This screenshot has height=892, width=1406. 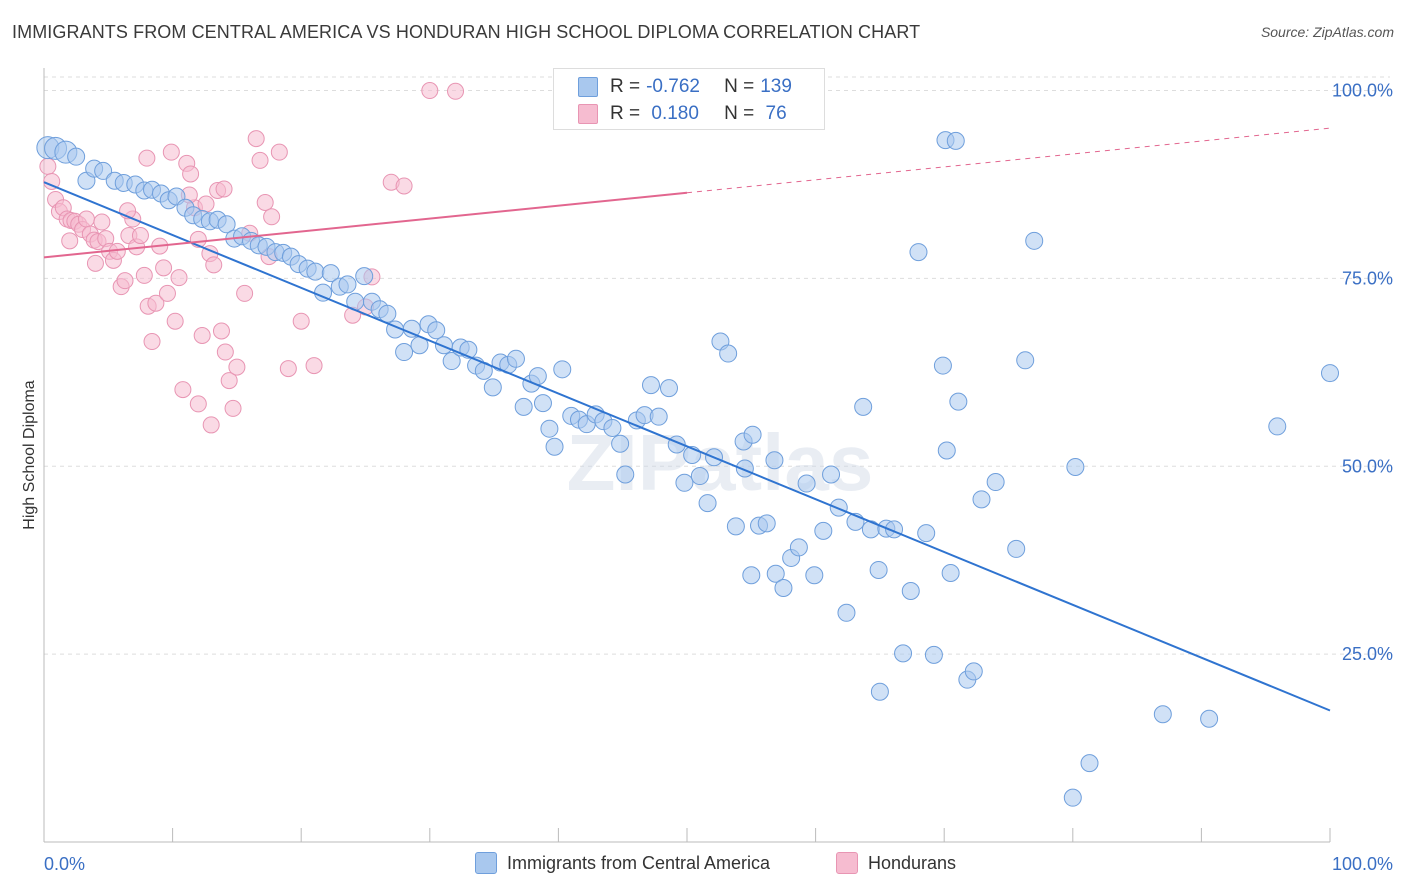 I want to click on correlation-legend: R = -0.762 N = 139 R = 0.180 N = 76, so click(x=689, y=99).